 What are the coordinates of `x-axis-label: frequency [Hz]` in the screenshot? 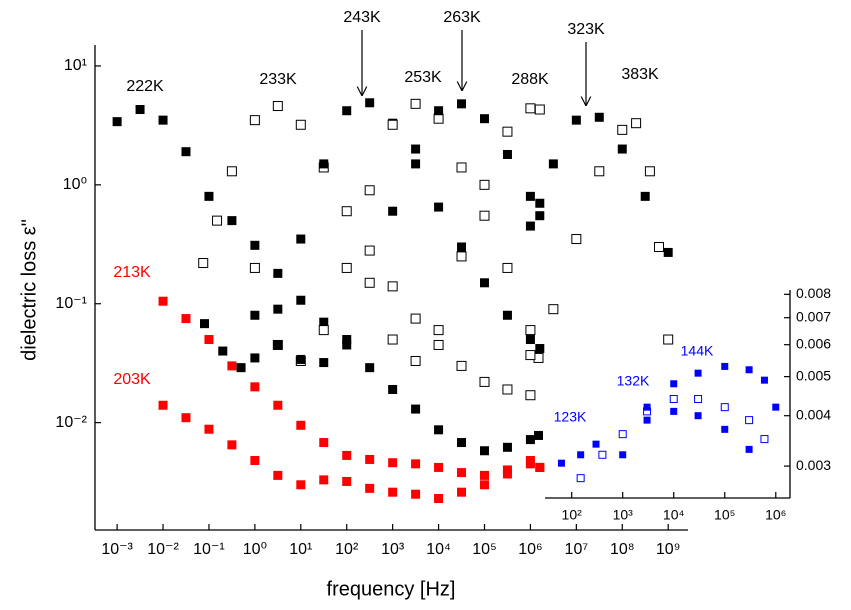 It's located at (391, 589).